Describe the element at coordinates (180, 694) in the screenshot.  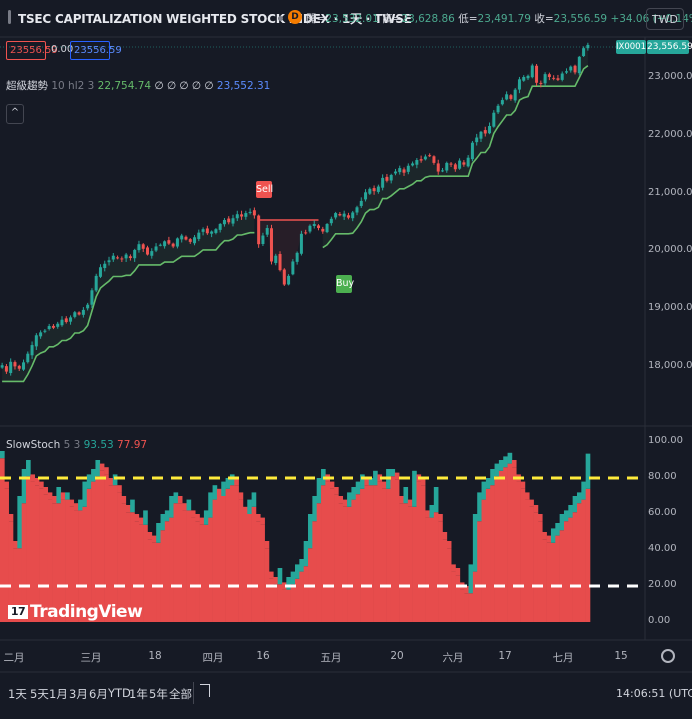
I see `timeframe-all: 全部` at that location.